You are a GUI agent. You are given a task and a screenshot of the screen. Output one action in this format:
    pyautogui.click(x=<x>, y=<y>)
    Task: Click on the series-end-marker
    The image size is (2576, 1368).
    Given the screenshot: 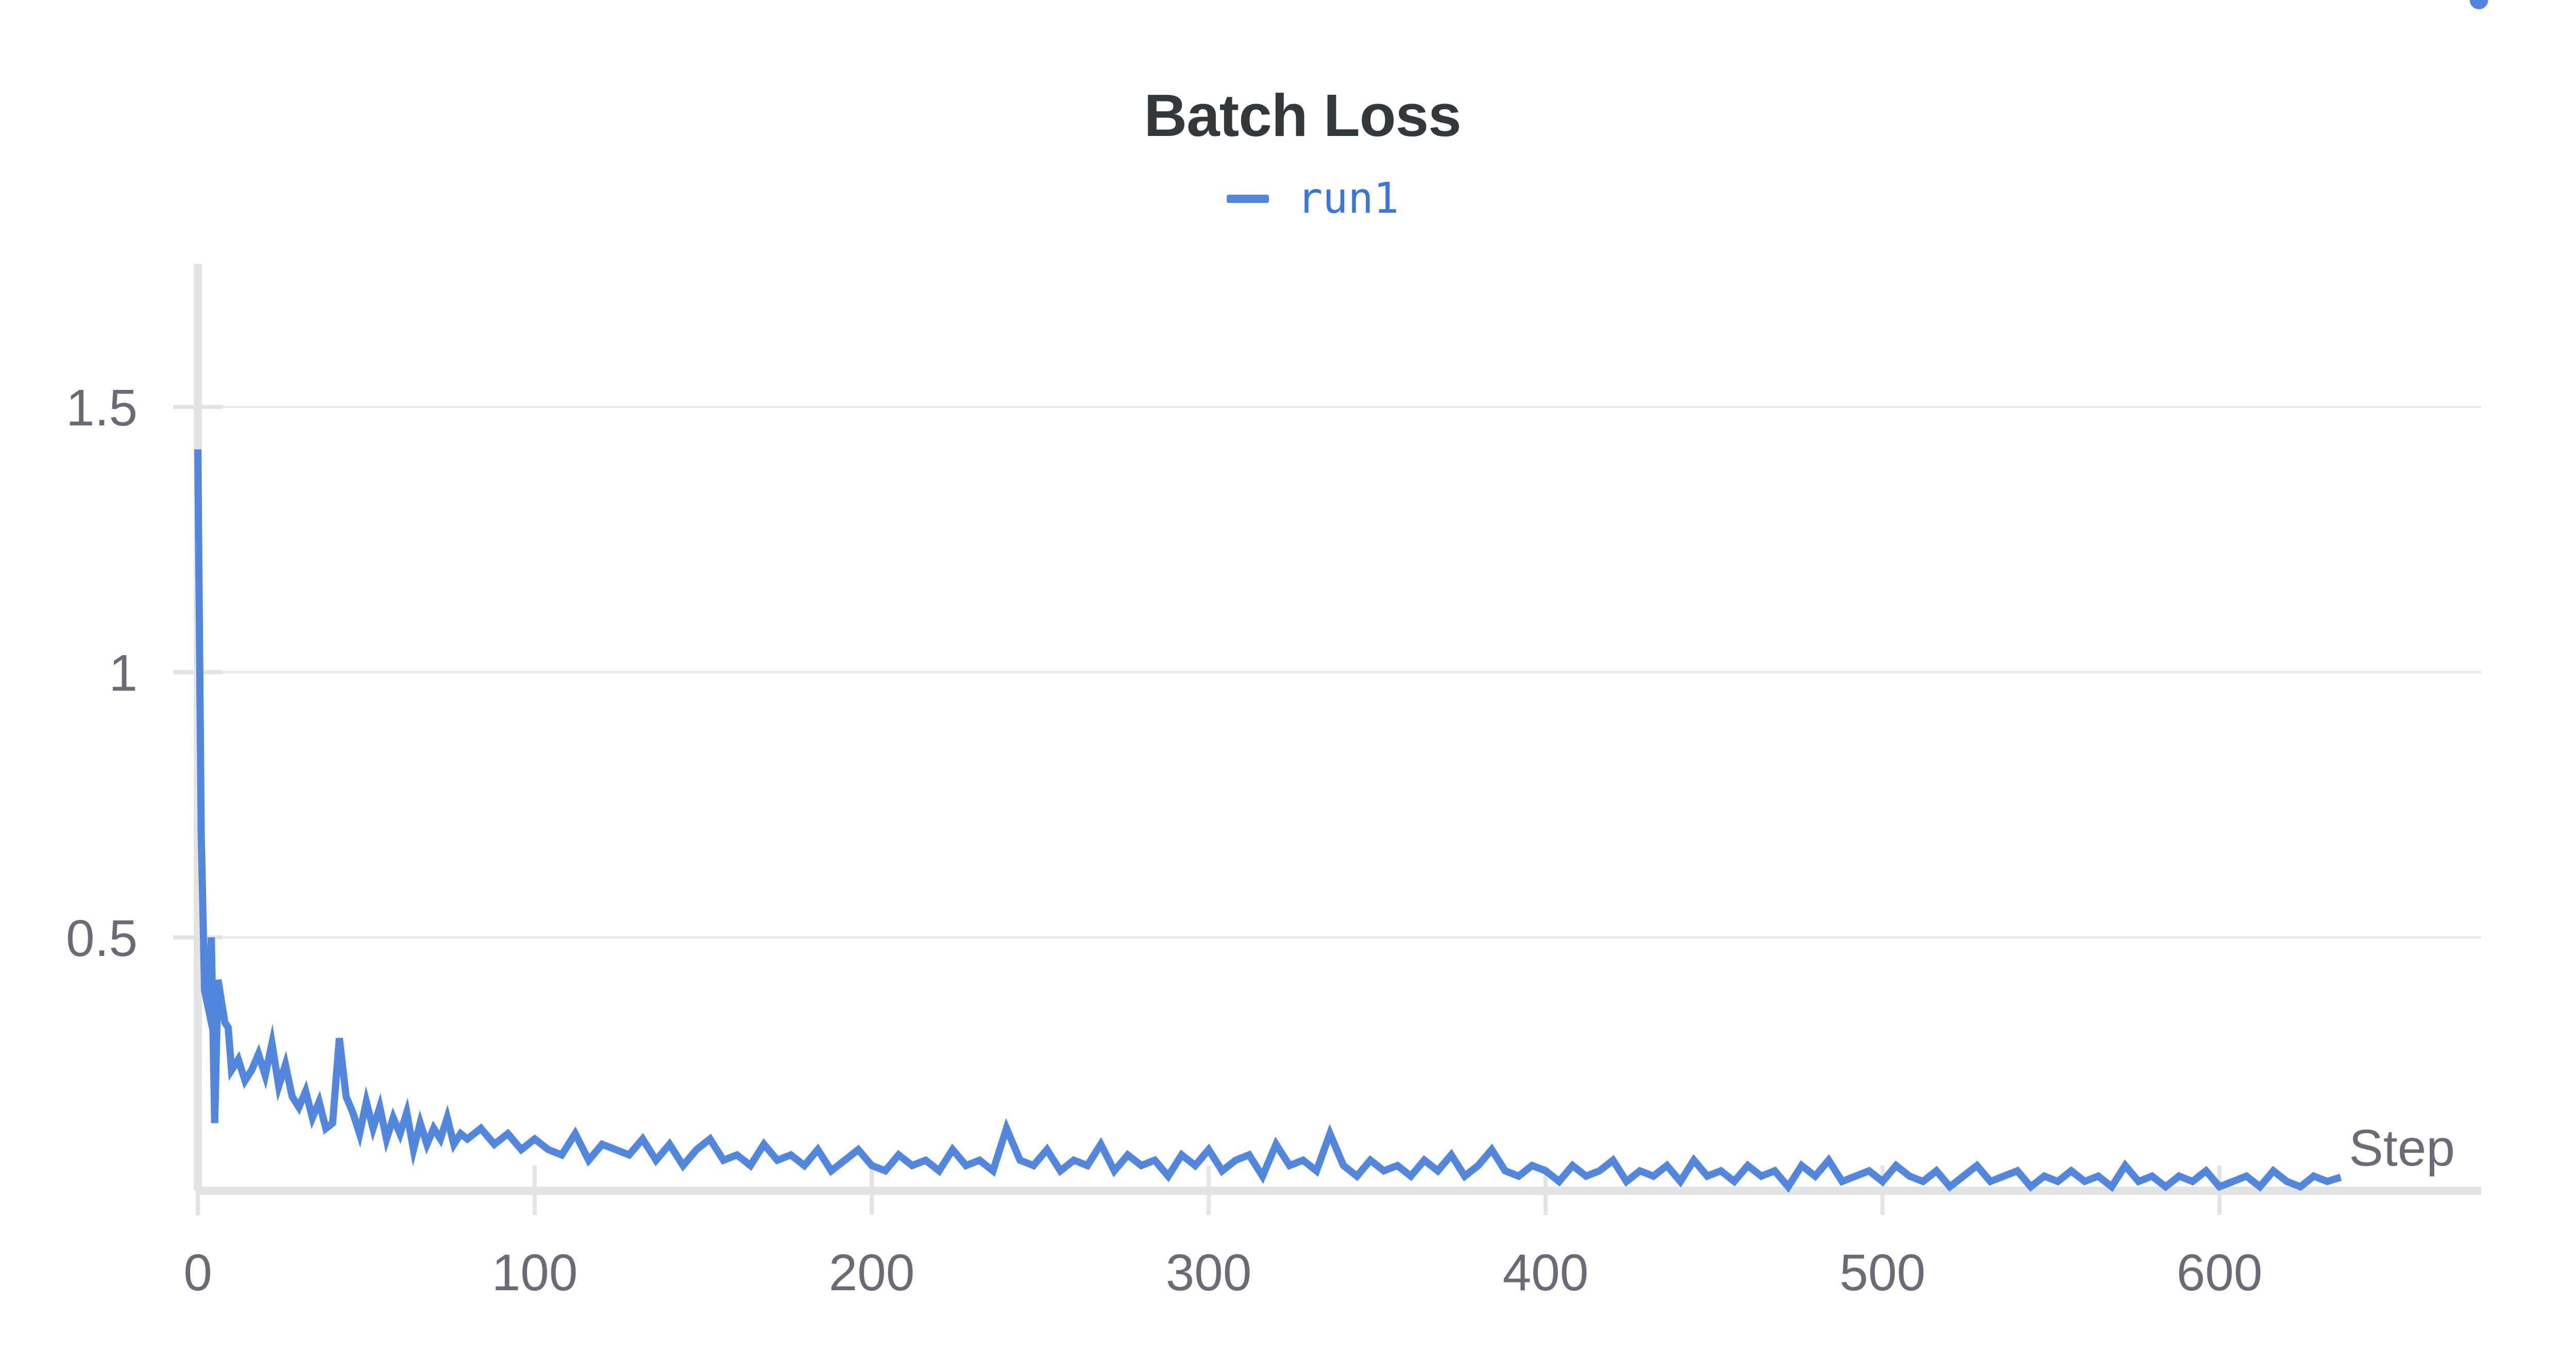 What is the action you would take?
    pyautogui.click(x=2479, y=4)
    